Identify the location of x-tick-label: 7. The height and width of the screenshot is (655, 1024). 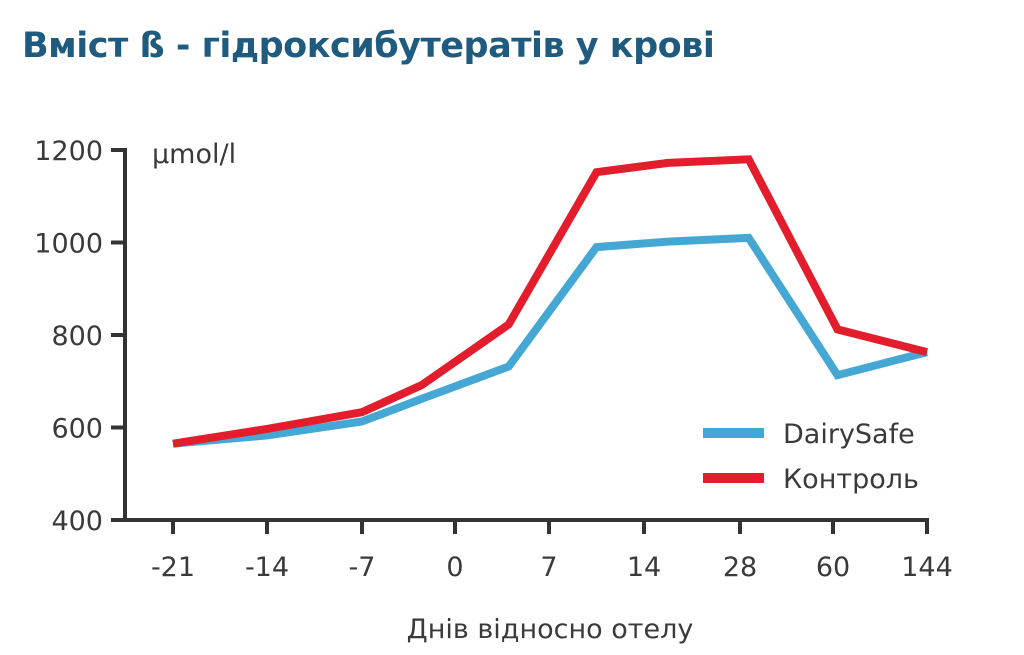
(548, 567).